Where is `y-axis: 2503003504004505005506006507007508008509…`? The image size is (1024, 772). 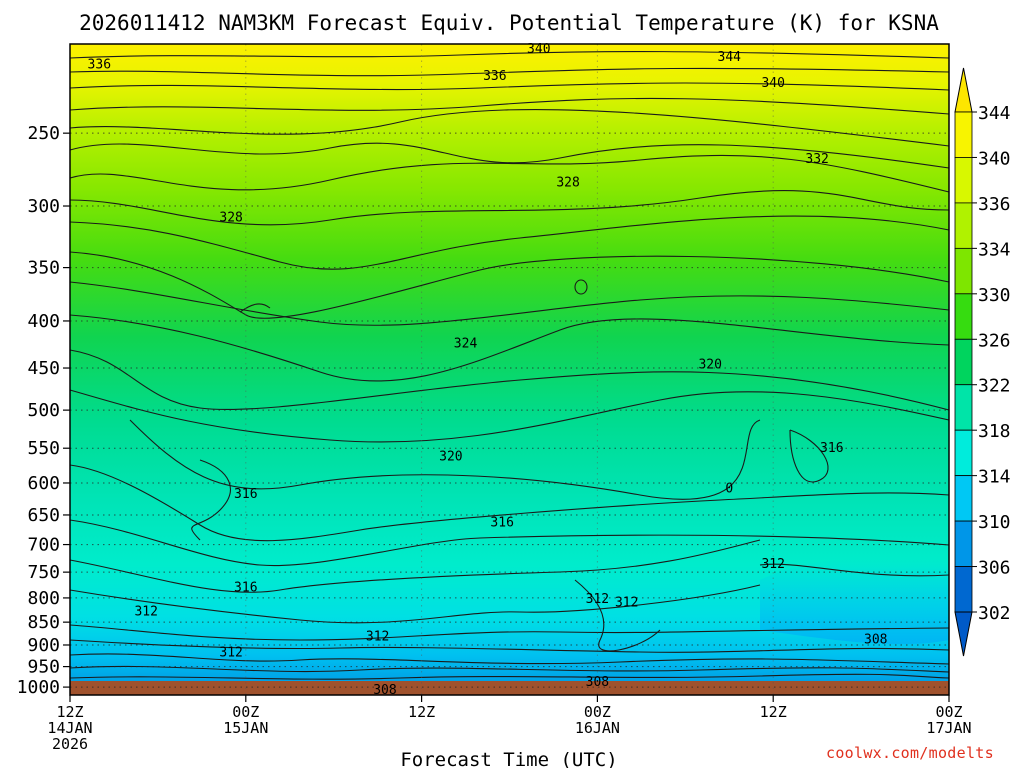 y-axis: 2503003504004505005506006507007508008509… is located at coordinates (43, 410).